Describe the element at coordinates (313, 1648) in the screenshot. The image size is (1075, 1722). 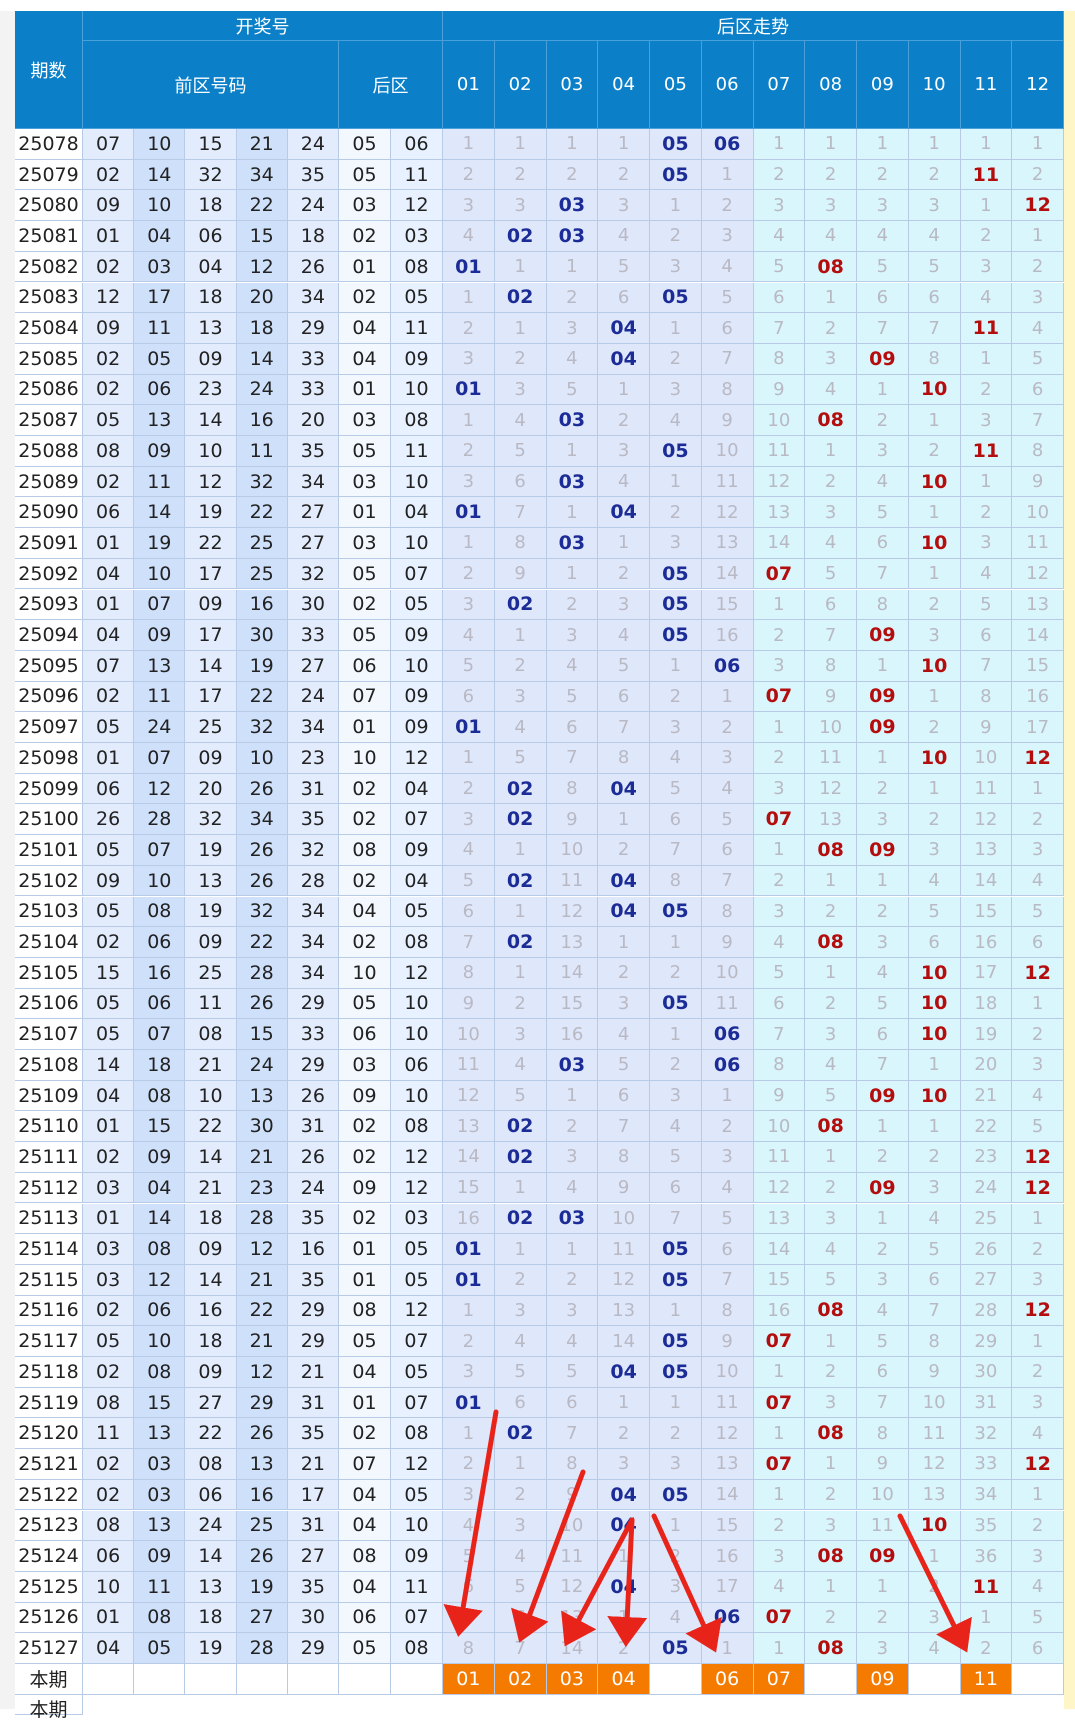
I see `front-number: 29` at that location.